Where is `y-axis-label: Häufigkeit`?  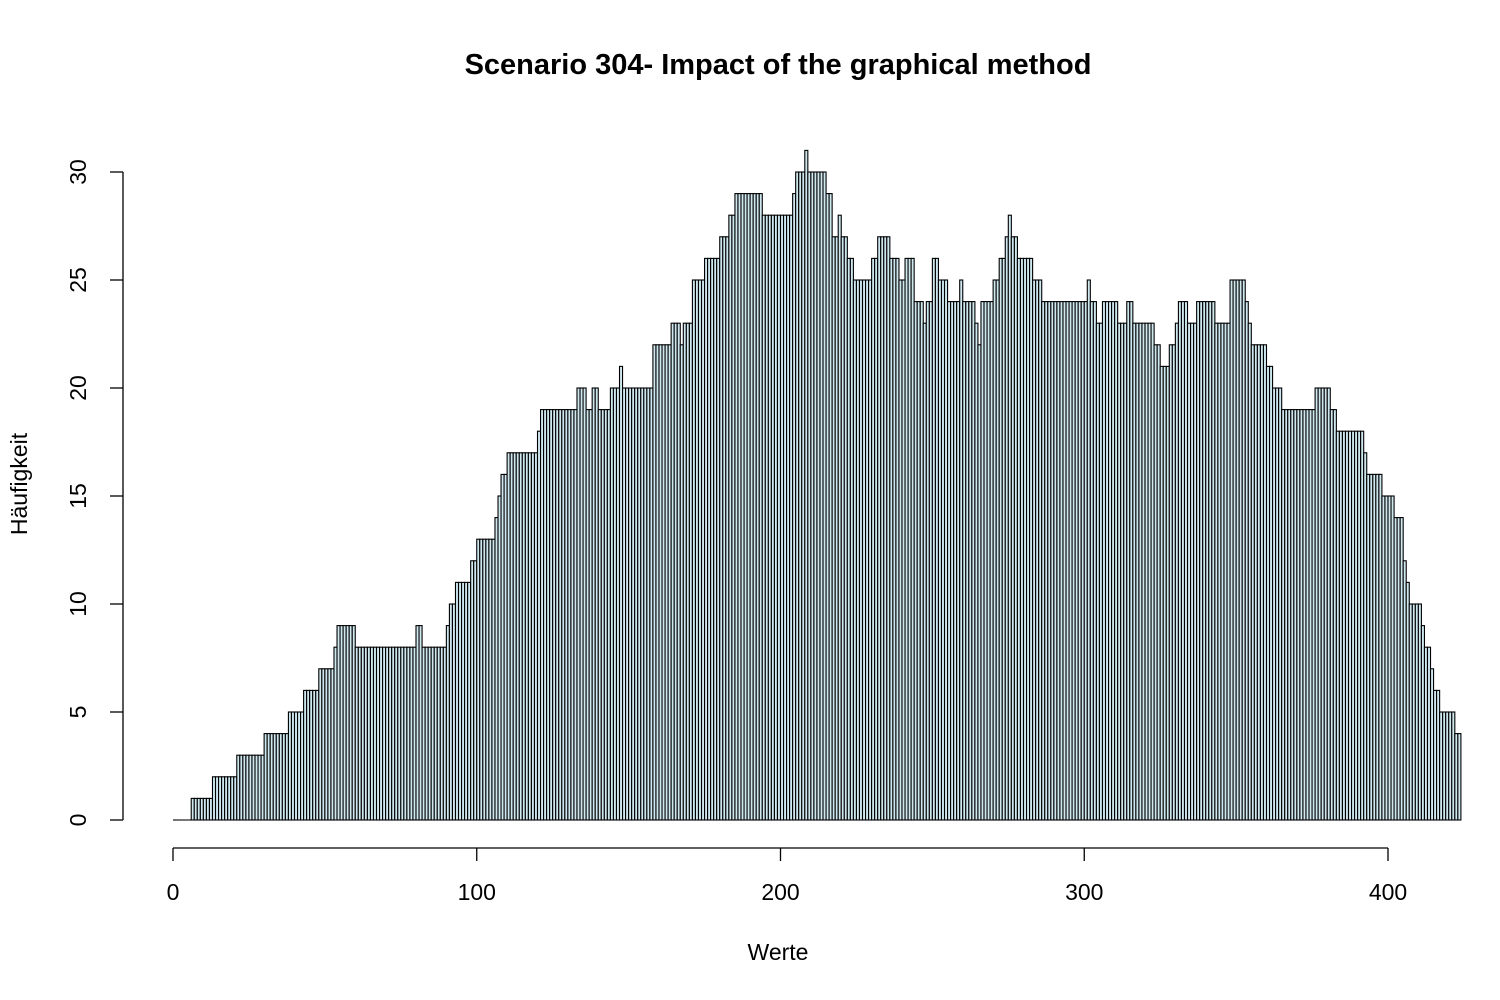
y-axis-label: Häufigkeit is located at coordinates (19, 483).